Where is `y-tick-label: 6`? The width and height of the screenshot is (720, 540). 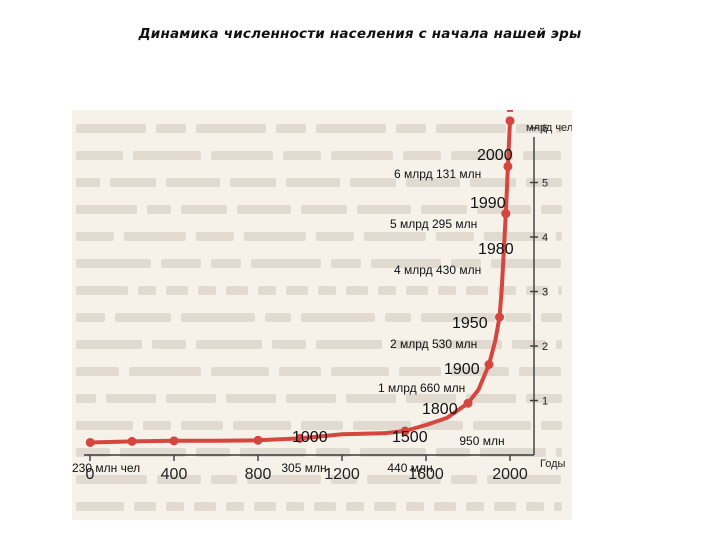
y-tick-label: 6 is located at coordinates (545, 129).